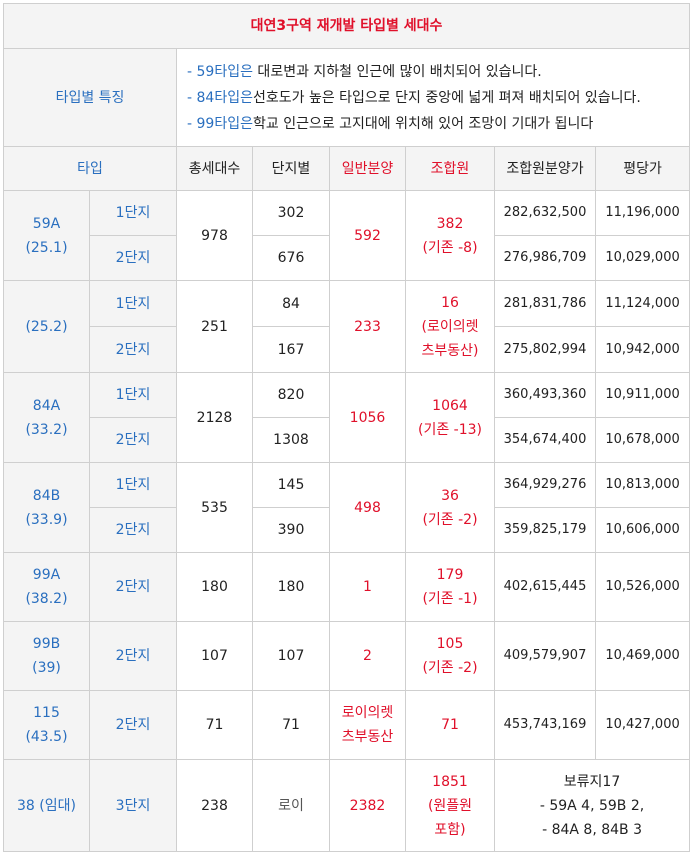  Describe the element at coordinates (592, 805) in the screenshot. I see `reserve-cell: 보류지17- 59A 4, 59B 2, - 84A 8, 84B 3` at that location.